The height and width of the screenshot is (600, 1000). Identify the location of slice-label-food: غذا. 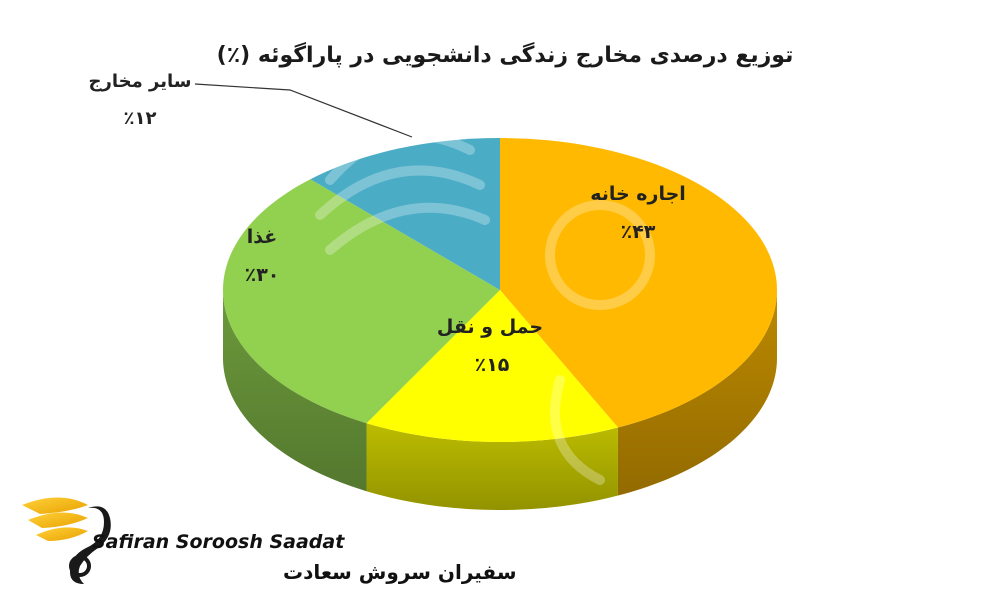
(262, 237).